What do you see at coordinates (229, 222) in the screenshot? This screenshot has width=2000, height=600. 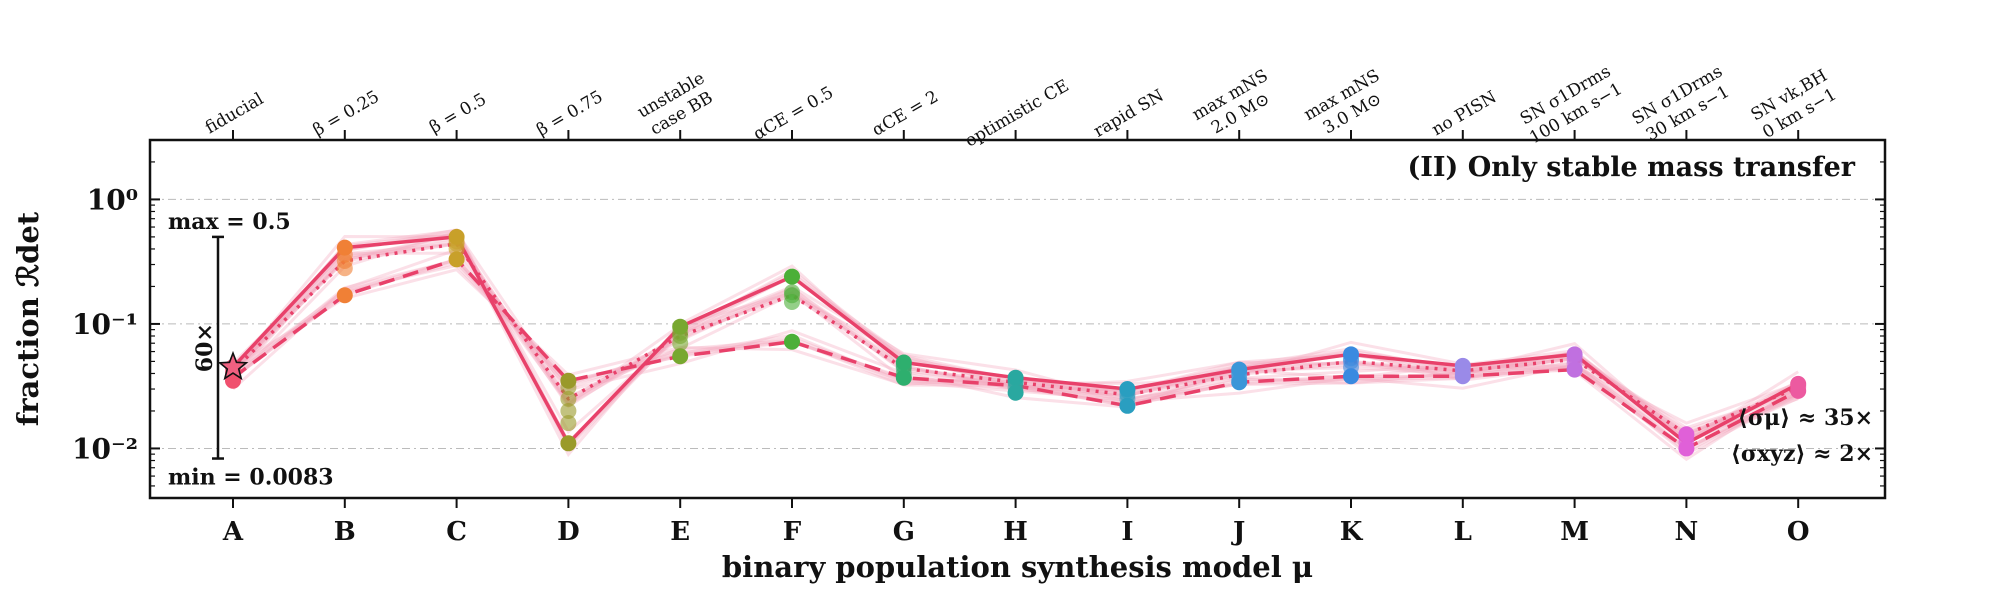 I see `range-max-label: max = 0.5` at bounding box center [229, 222].